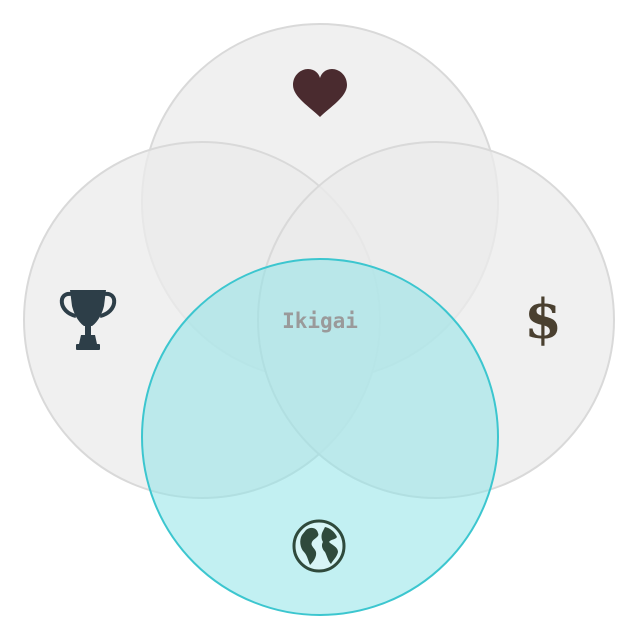  Describe the element at coordinates (88, 320) in the screenshot. I see `trophy-icon` at that location.